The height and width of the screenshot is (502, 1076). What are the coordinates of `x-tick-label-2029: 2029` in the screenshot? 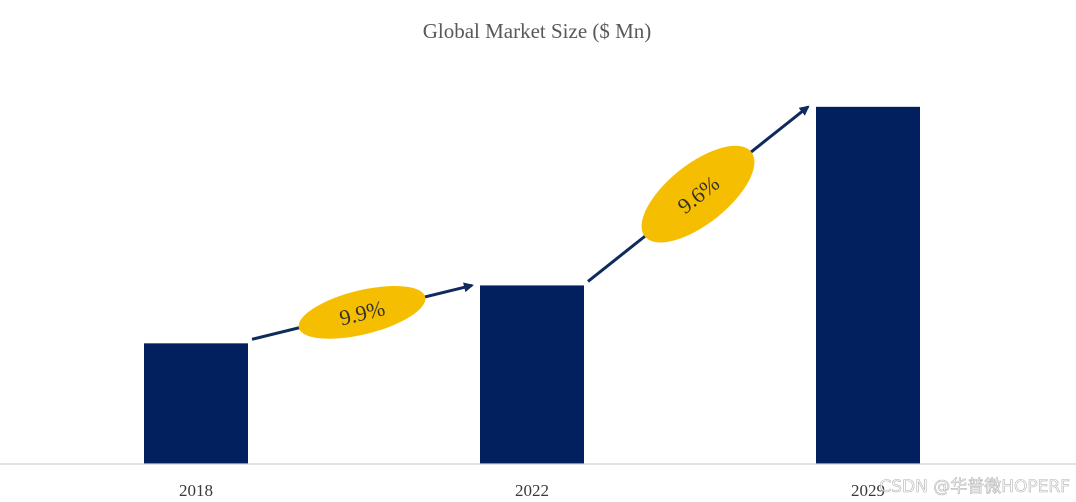 It's located at (868, 490).